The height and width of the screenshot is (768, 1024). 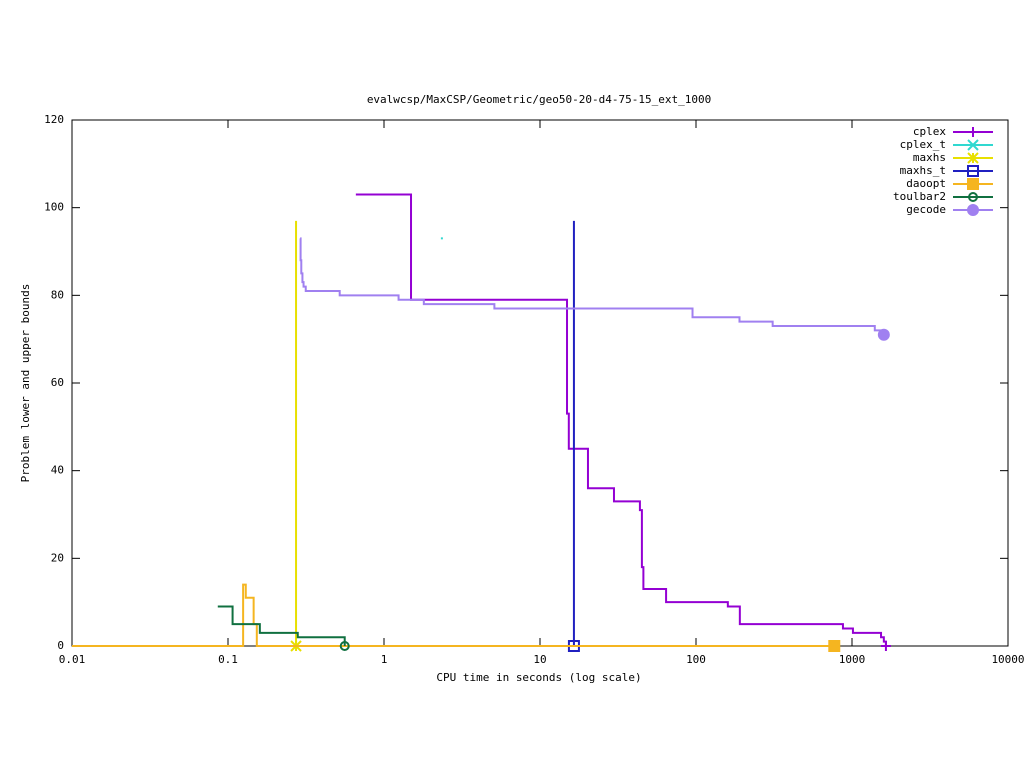 What do you see at coordinates (25, 383) in the screenshot?
I see `y-axis-label: Problem lower and upper bounds` at bounding box center [25, 383].